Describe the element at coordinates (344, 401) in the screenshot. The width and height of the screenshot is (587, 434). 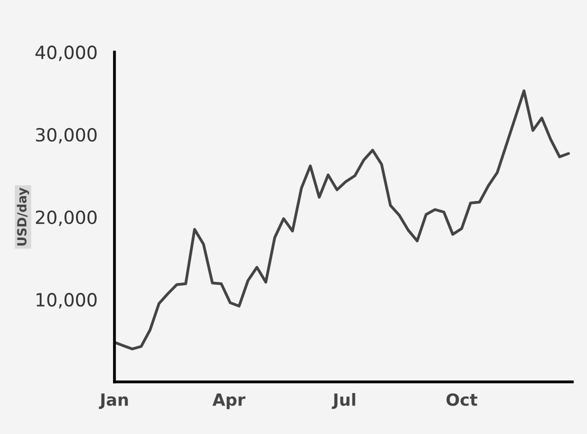
I see `x-tick-label: Jul` at that location.